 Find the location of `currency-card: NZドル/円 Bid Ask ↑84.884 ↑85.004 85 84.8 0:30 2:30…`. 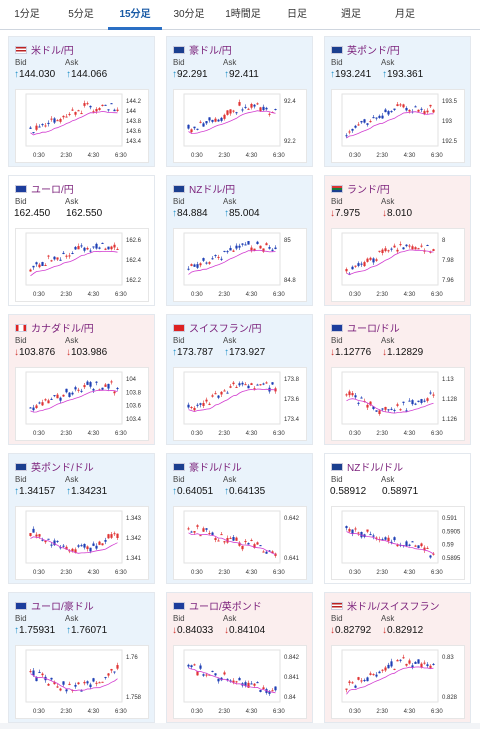

currency-card: NZドル/円 Bid Ask ↑84.884 ↑85.004 85 84.8 0:30 2:30… is located at coordinates (239, 240).